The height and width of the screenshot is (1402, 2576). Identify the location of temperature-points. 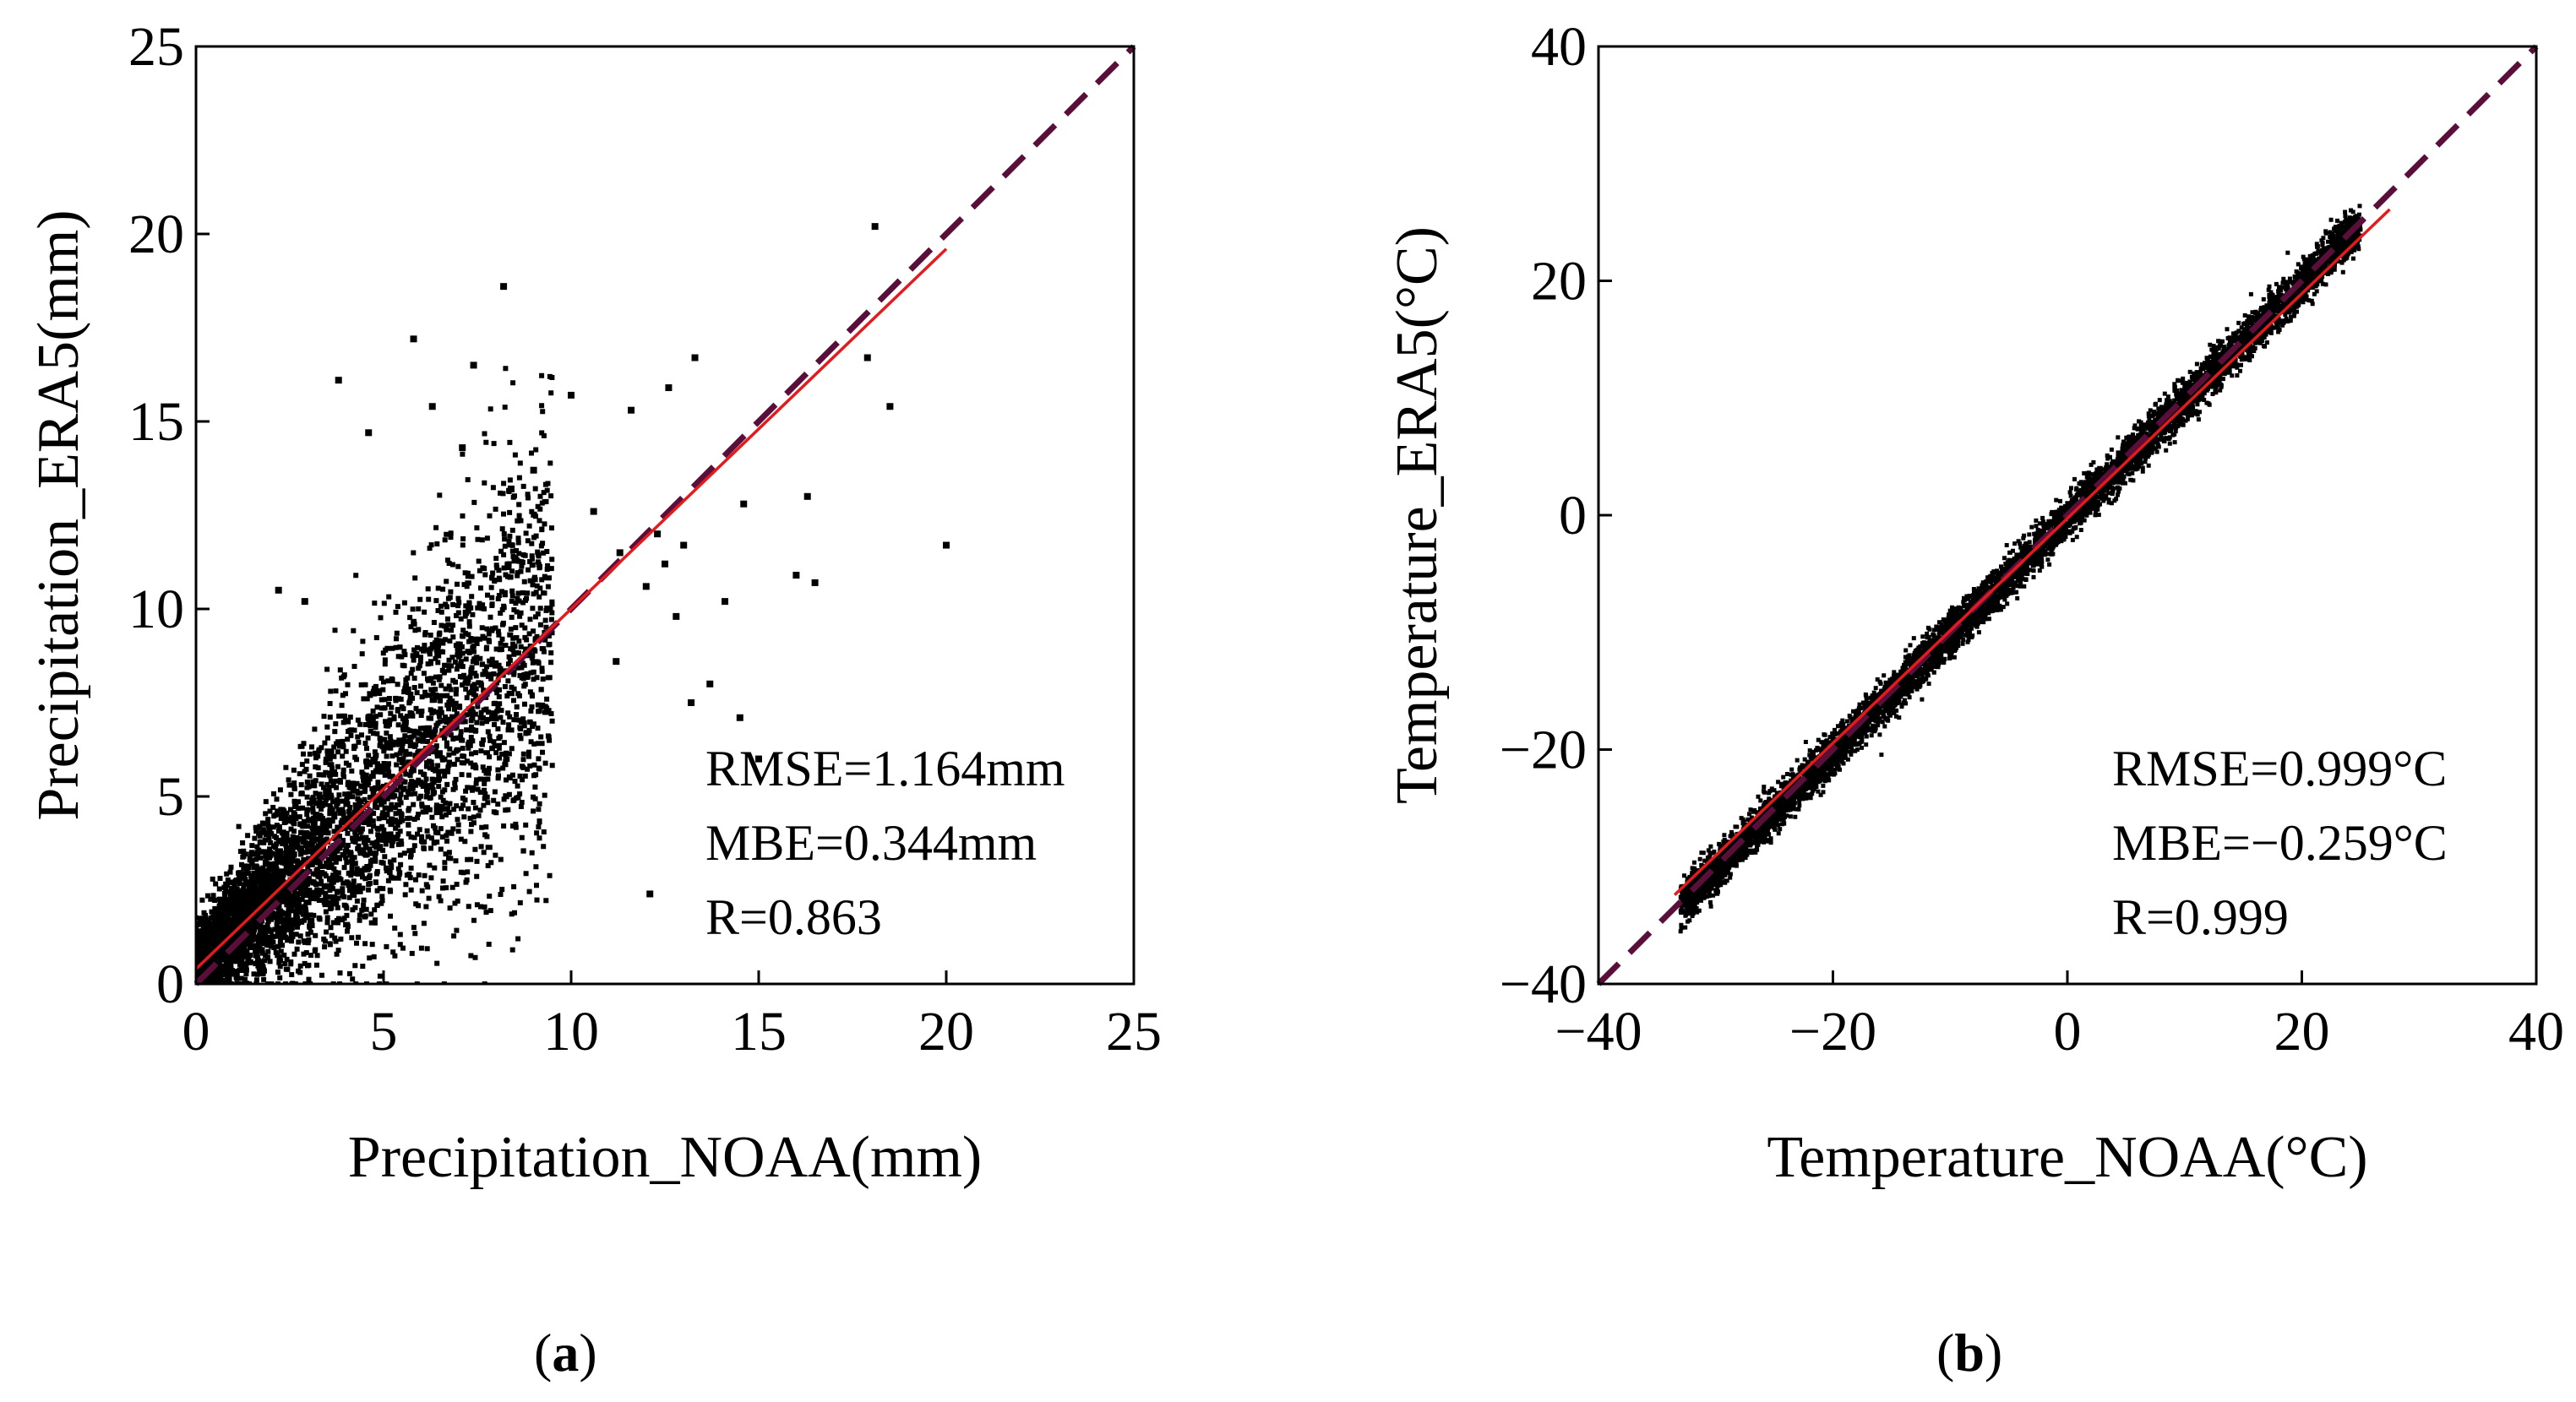
(2020, 569).